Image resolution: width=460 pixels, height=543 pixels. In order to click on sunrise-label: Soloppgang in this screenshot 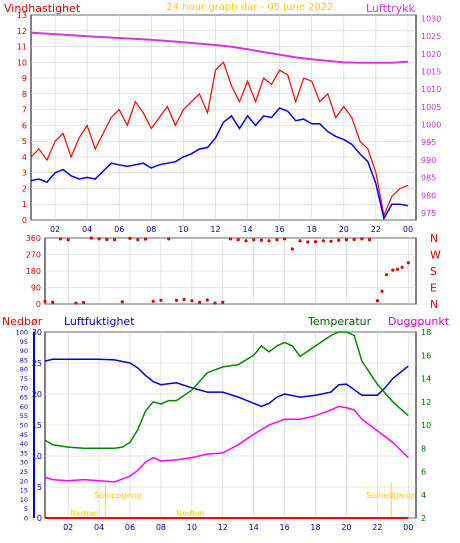, I will do `click(117, 495)`.